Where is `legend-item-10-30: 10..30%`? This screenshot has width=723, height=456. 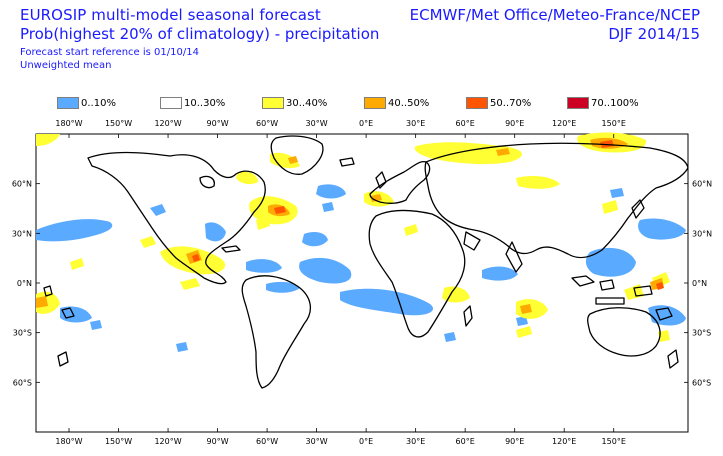 legend-item-10-30: 10..30% is located at coordinates (192, 103).